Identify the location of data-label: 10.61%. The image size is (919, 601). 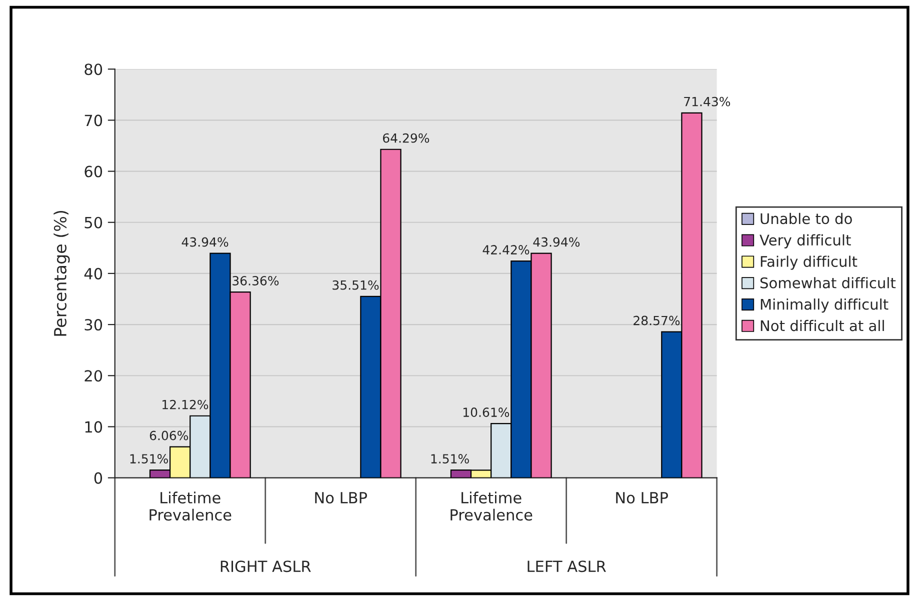
(486, 413).